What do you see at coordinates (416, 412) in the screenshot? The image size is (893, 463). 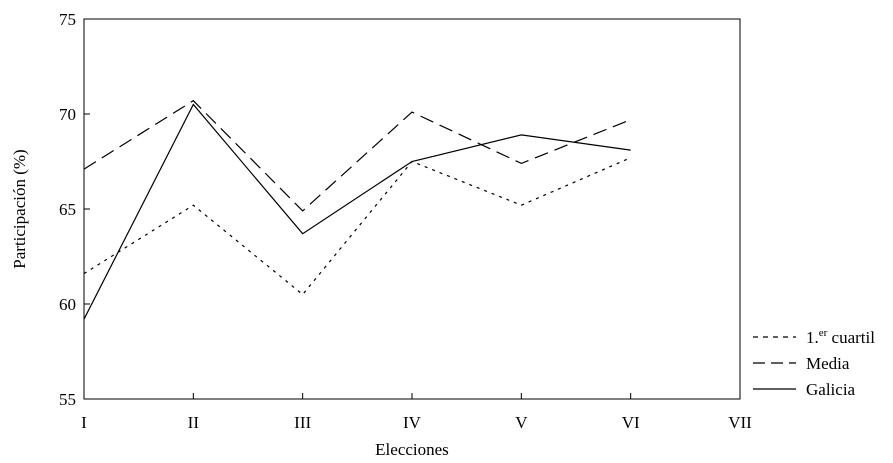 I see `x-axis: I II III IV V VI VII` at bounding box center [416, 412].